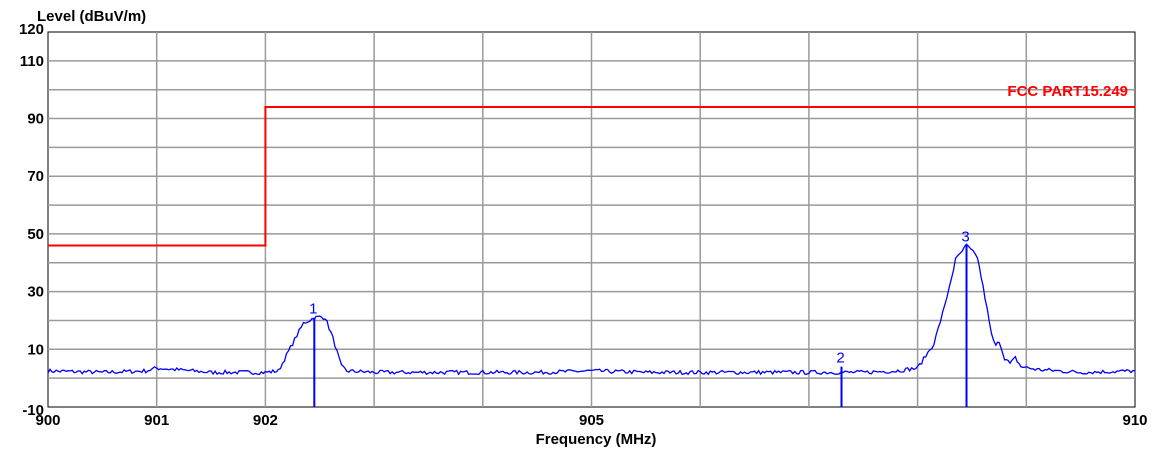 Image resolution: width=1165 pixels, height=450 pixels. Describe the element at coordinates (35, 176) in the screenshot. I see `y-tick-label: 70` at that location.